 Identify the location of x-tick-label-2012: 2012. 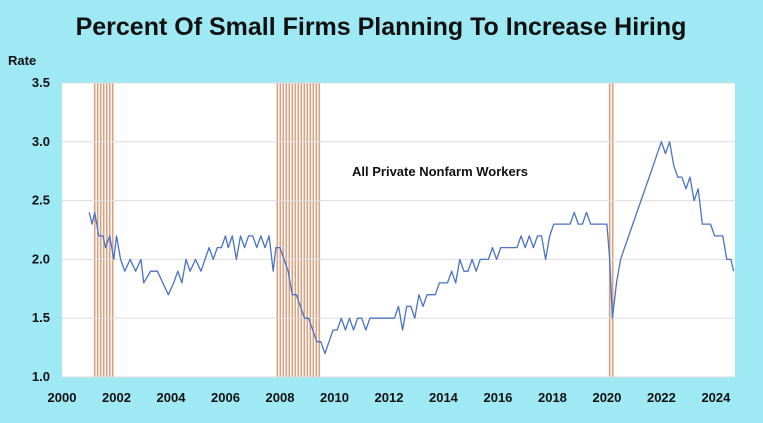
(389, 397).